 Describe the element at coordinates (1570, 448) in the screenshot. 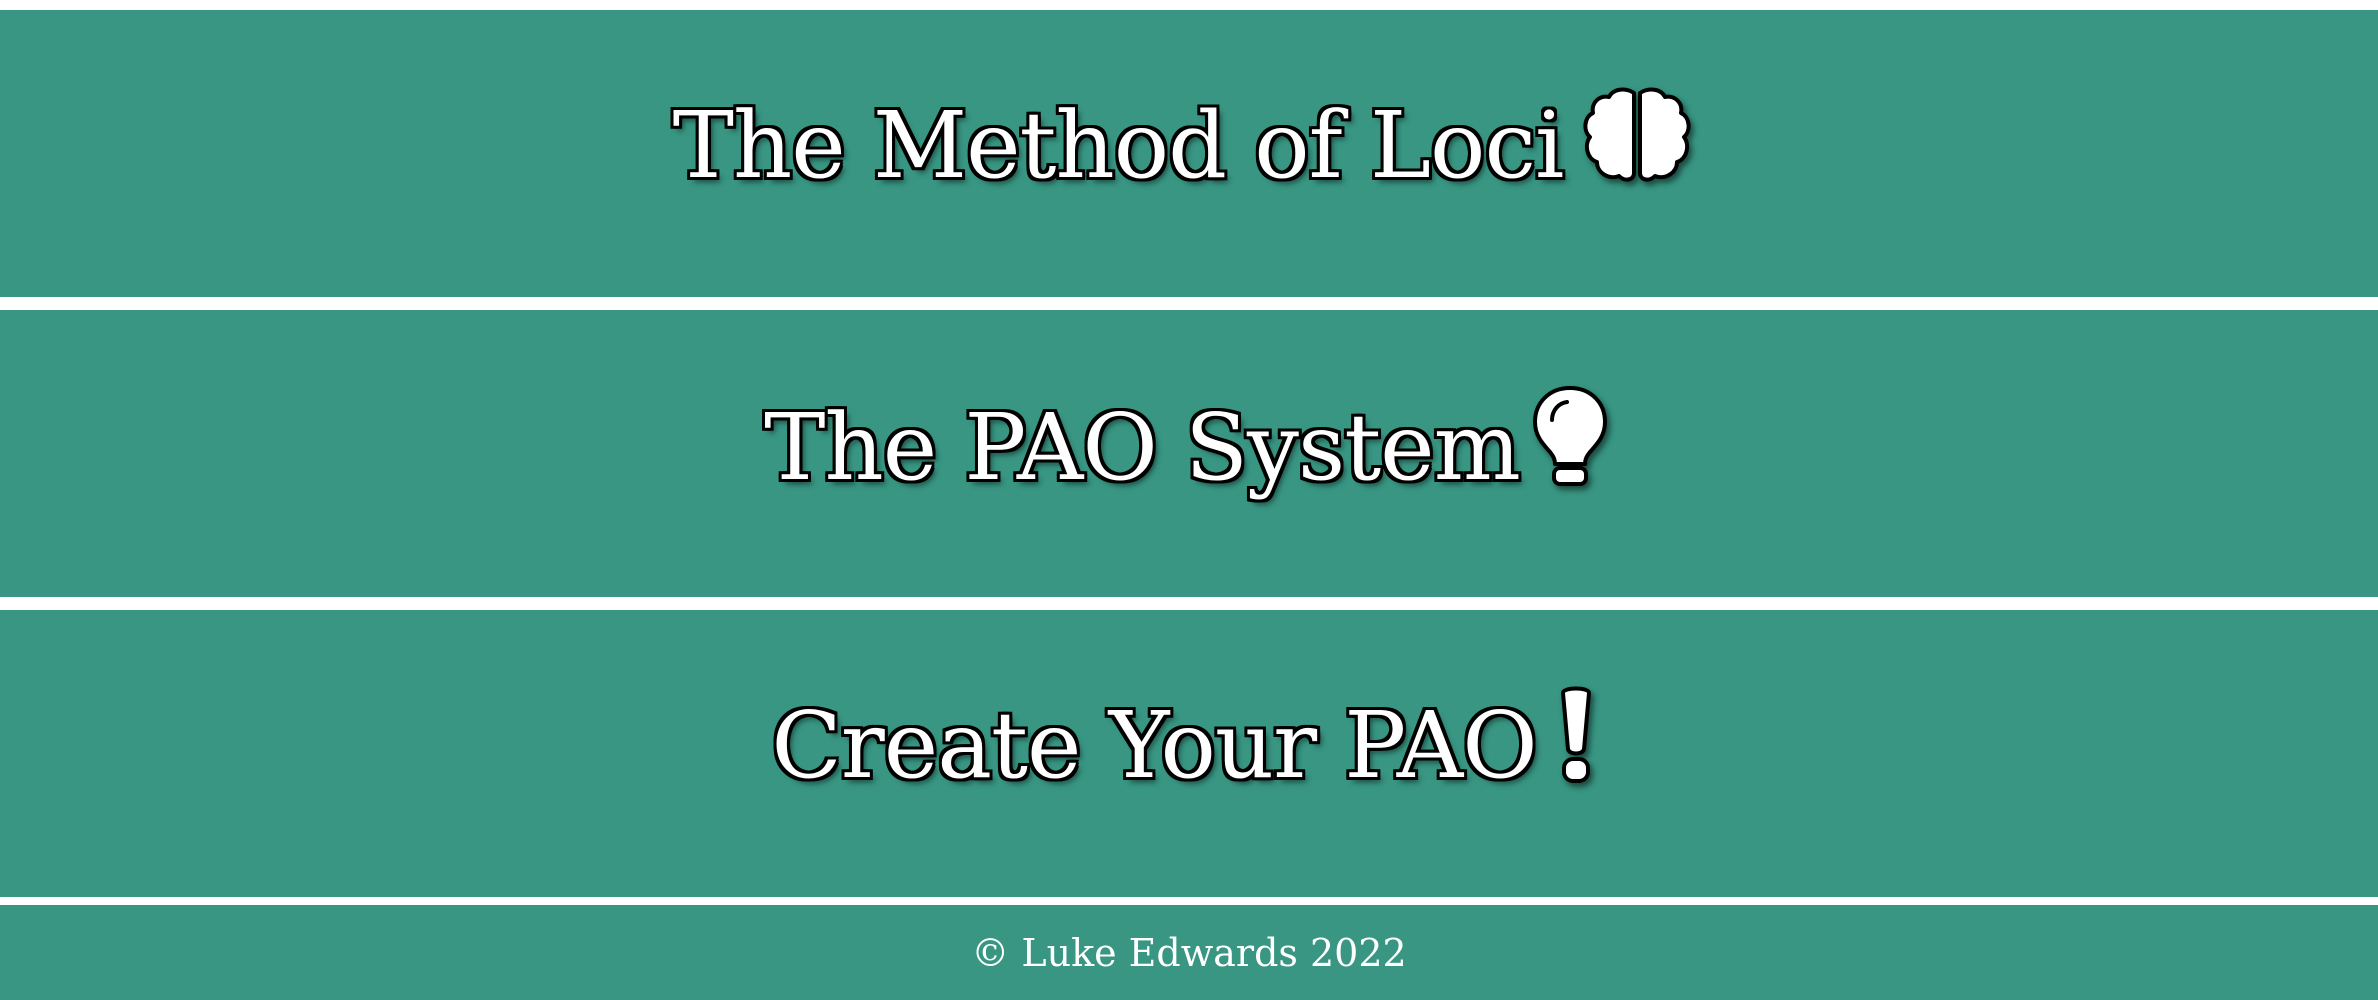

I see `lightbulb-icon` at that location.